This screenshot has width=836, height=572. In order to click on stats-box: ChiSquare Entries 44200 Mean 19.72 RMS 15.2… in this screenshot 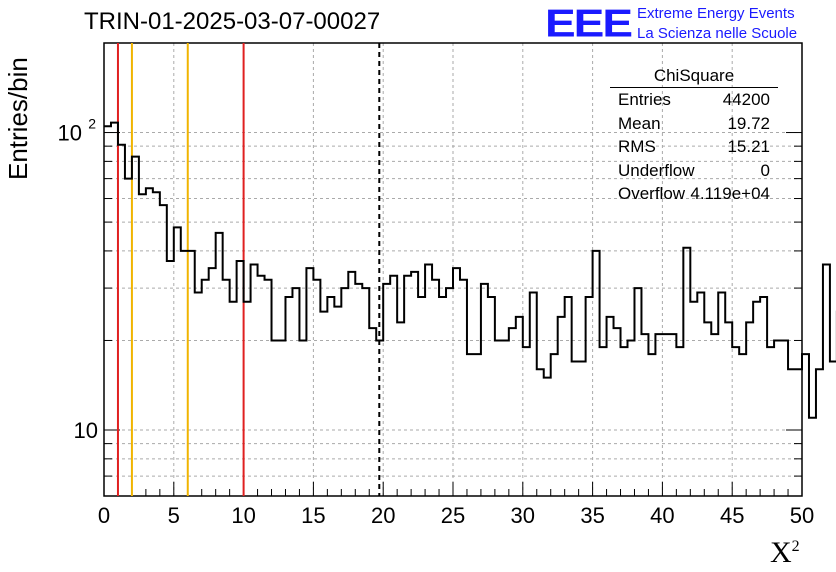, I will do `click(694, 136)`.